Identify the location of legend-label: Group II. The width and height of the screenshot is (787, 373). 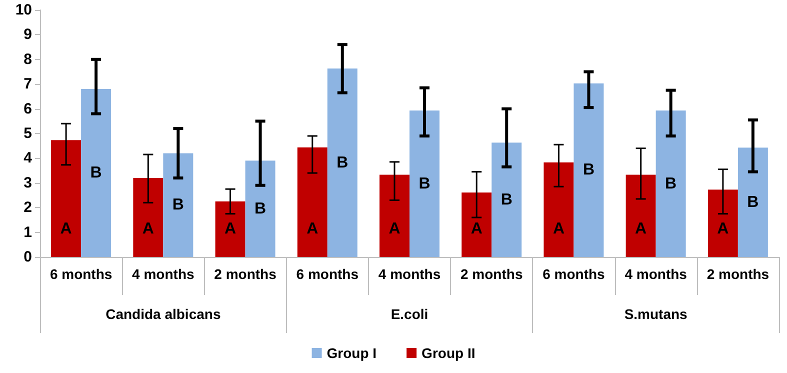
(449, 353).